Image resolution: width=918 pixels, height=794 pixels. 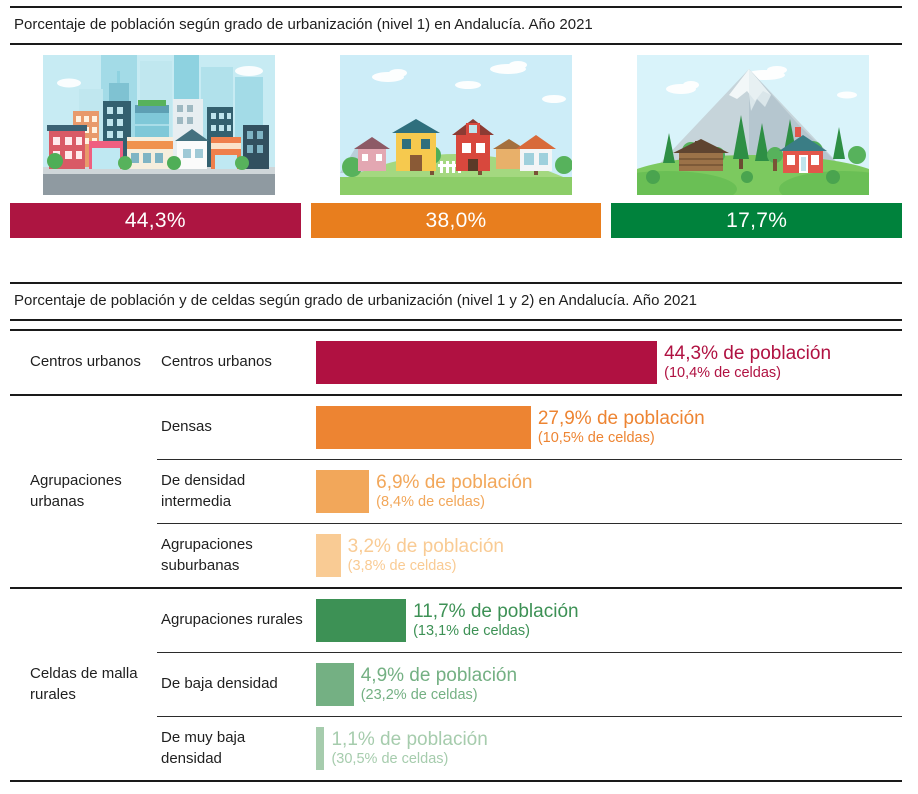 What do you see at coordinates (85, 362) in the screenshot?
I see `group-label: Centros urbanos` at bounding box center [85, 362].